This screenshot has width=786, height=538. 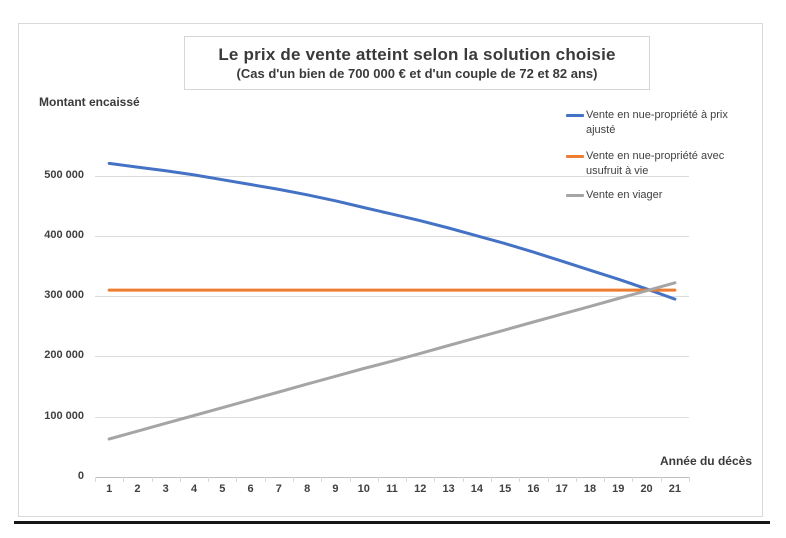 What do you see at coordinates (64, 174) in the screenshot?
I see `y-tick-label: 500 000` at bounding box center [64, 174].